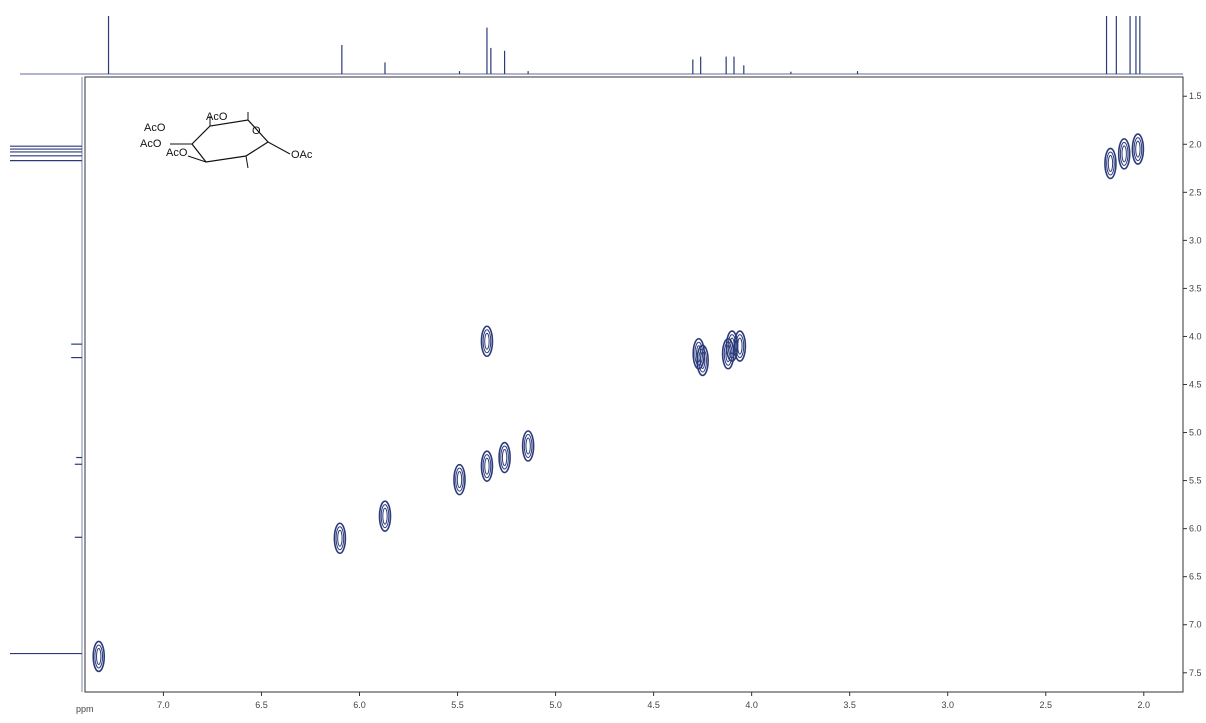  What do you see at coordinates (1195, 625) in the screenshot?
I see `y-tick-label: 7.0` at bounding box center [1195, 625].